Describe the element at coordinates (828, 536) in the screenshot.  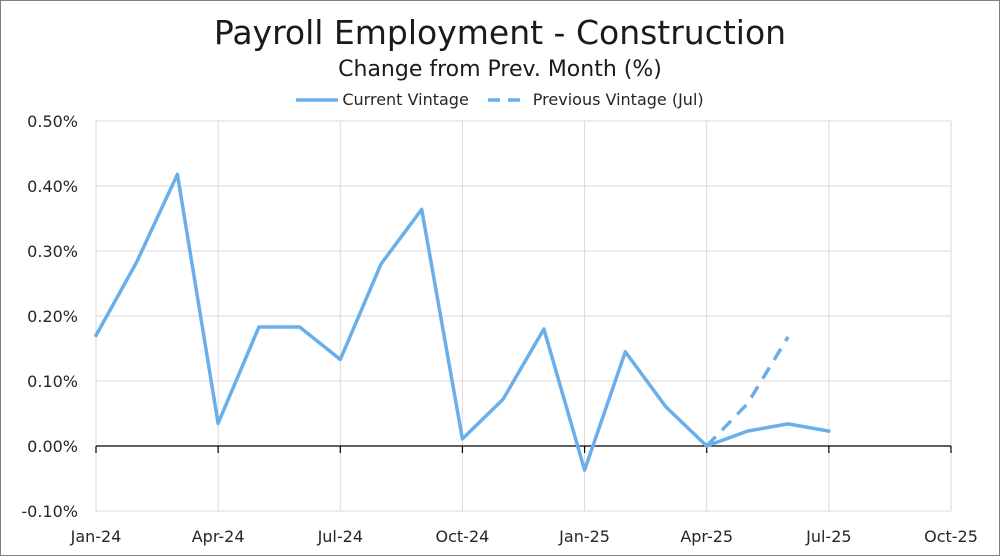
I see `x-tick-label: Jul-25` at that location.